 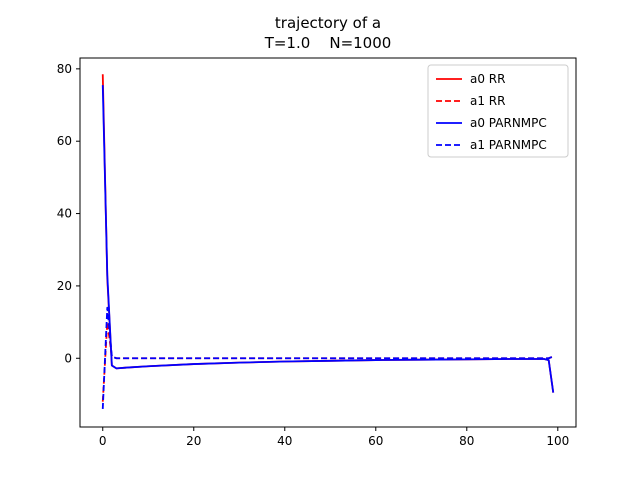 I want to click on x-tick-label: 100, so click(x=557, y=441).